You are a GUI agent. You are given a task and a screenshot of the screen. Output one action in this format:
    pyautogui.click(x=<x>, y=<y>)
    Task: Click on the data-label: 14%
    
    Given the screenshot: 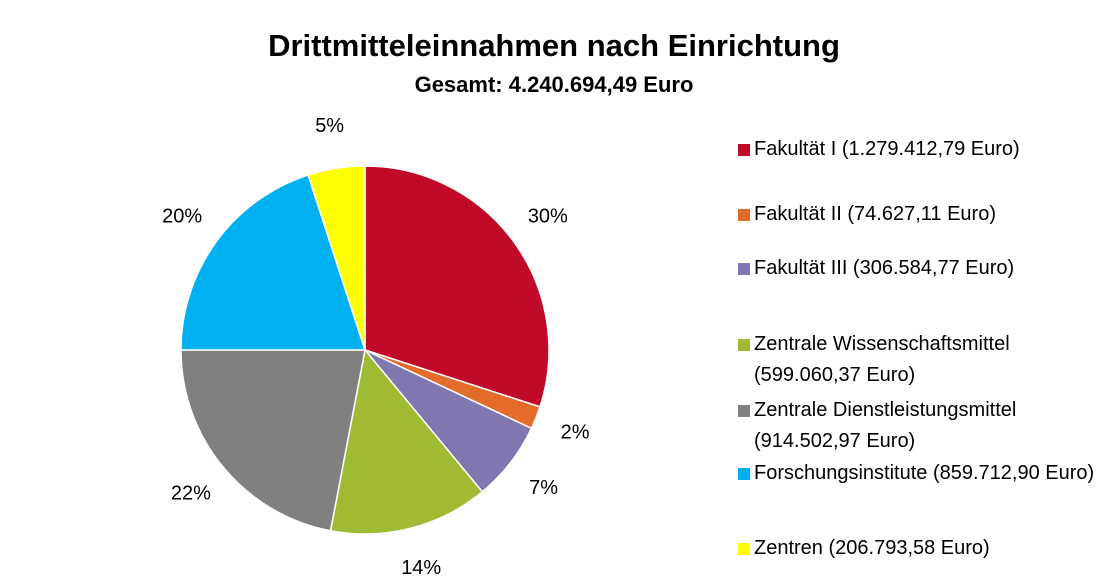 What is the action you would take?
    pyautogui.click(x=421, y=568)
    